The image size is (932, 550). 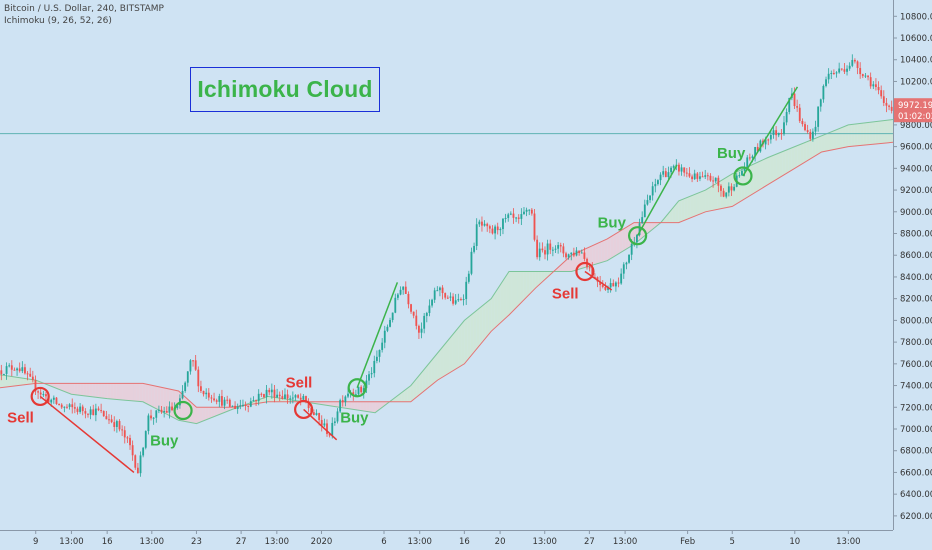 I want to click on x-tick-label: 23, so click(x=196, y=542).